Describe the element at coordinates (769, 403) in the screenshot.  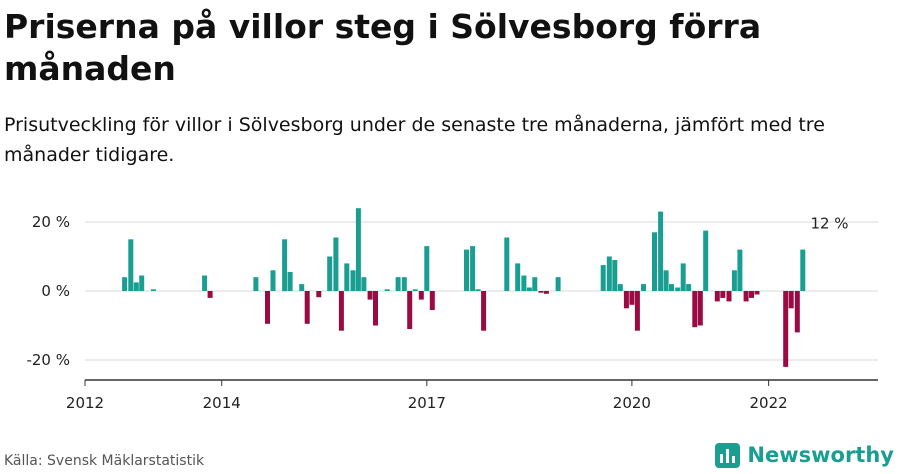
I see `x-tick-label: 2022` at that location.